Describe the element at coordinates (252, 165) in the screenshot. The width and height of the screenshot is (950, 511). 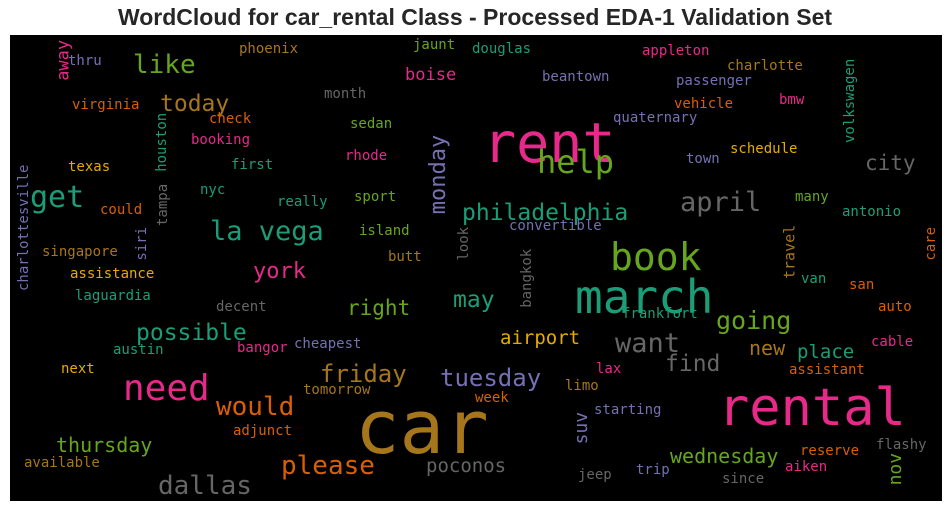
I see `word-first: first` at that location.